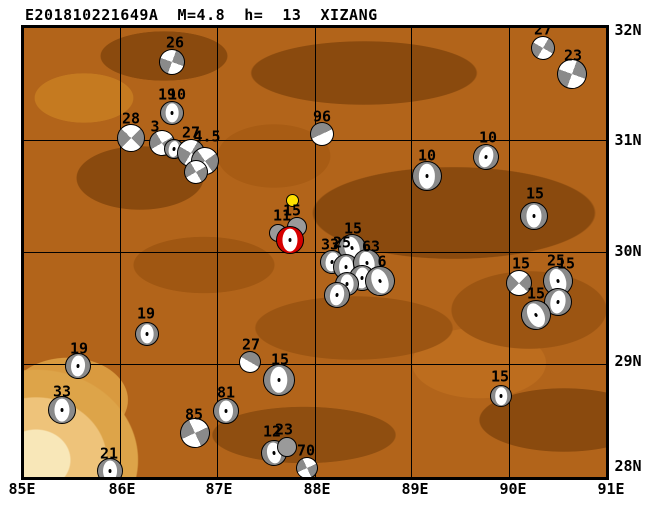  What do you see at coordinates (628, 251) in the screenshot?
I see `y-axis-label: 30N` at bounding box center [628, 251].